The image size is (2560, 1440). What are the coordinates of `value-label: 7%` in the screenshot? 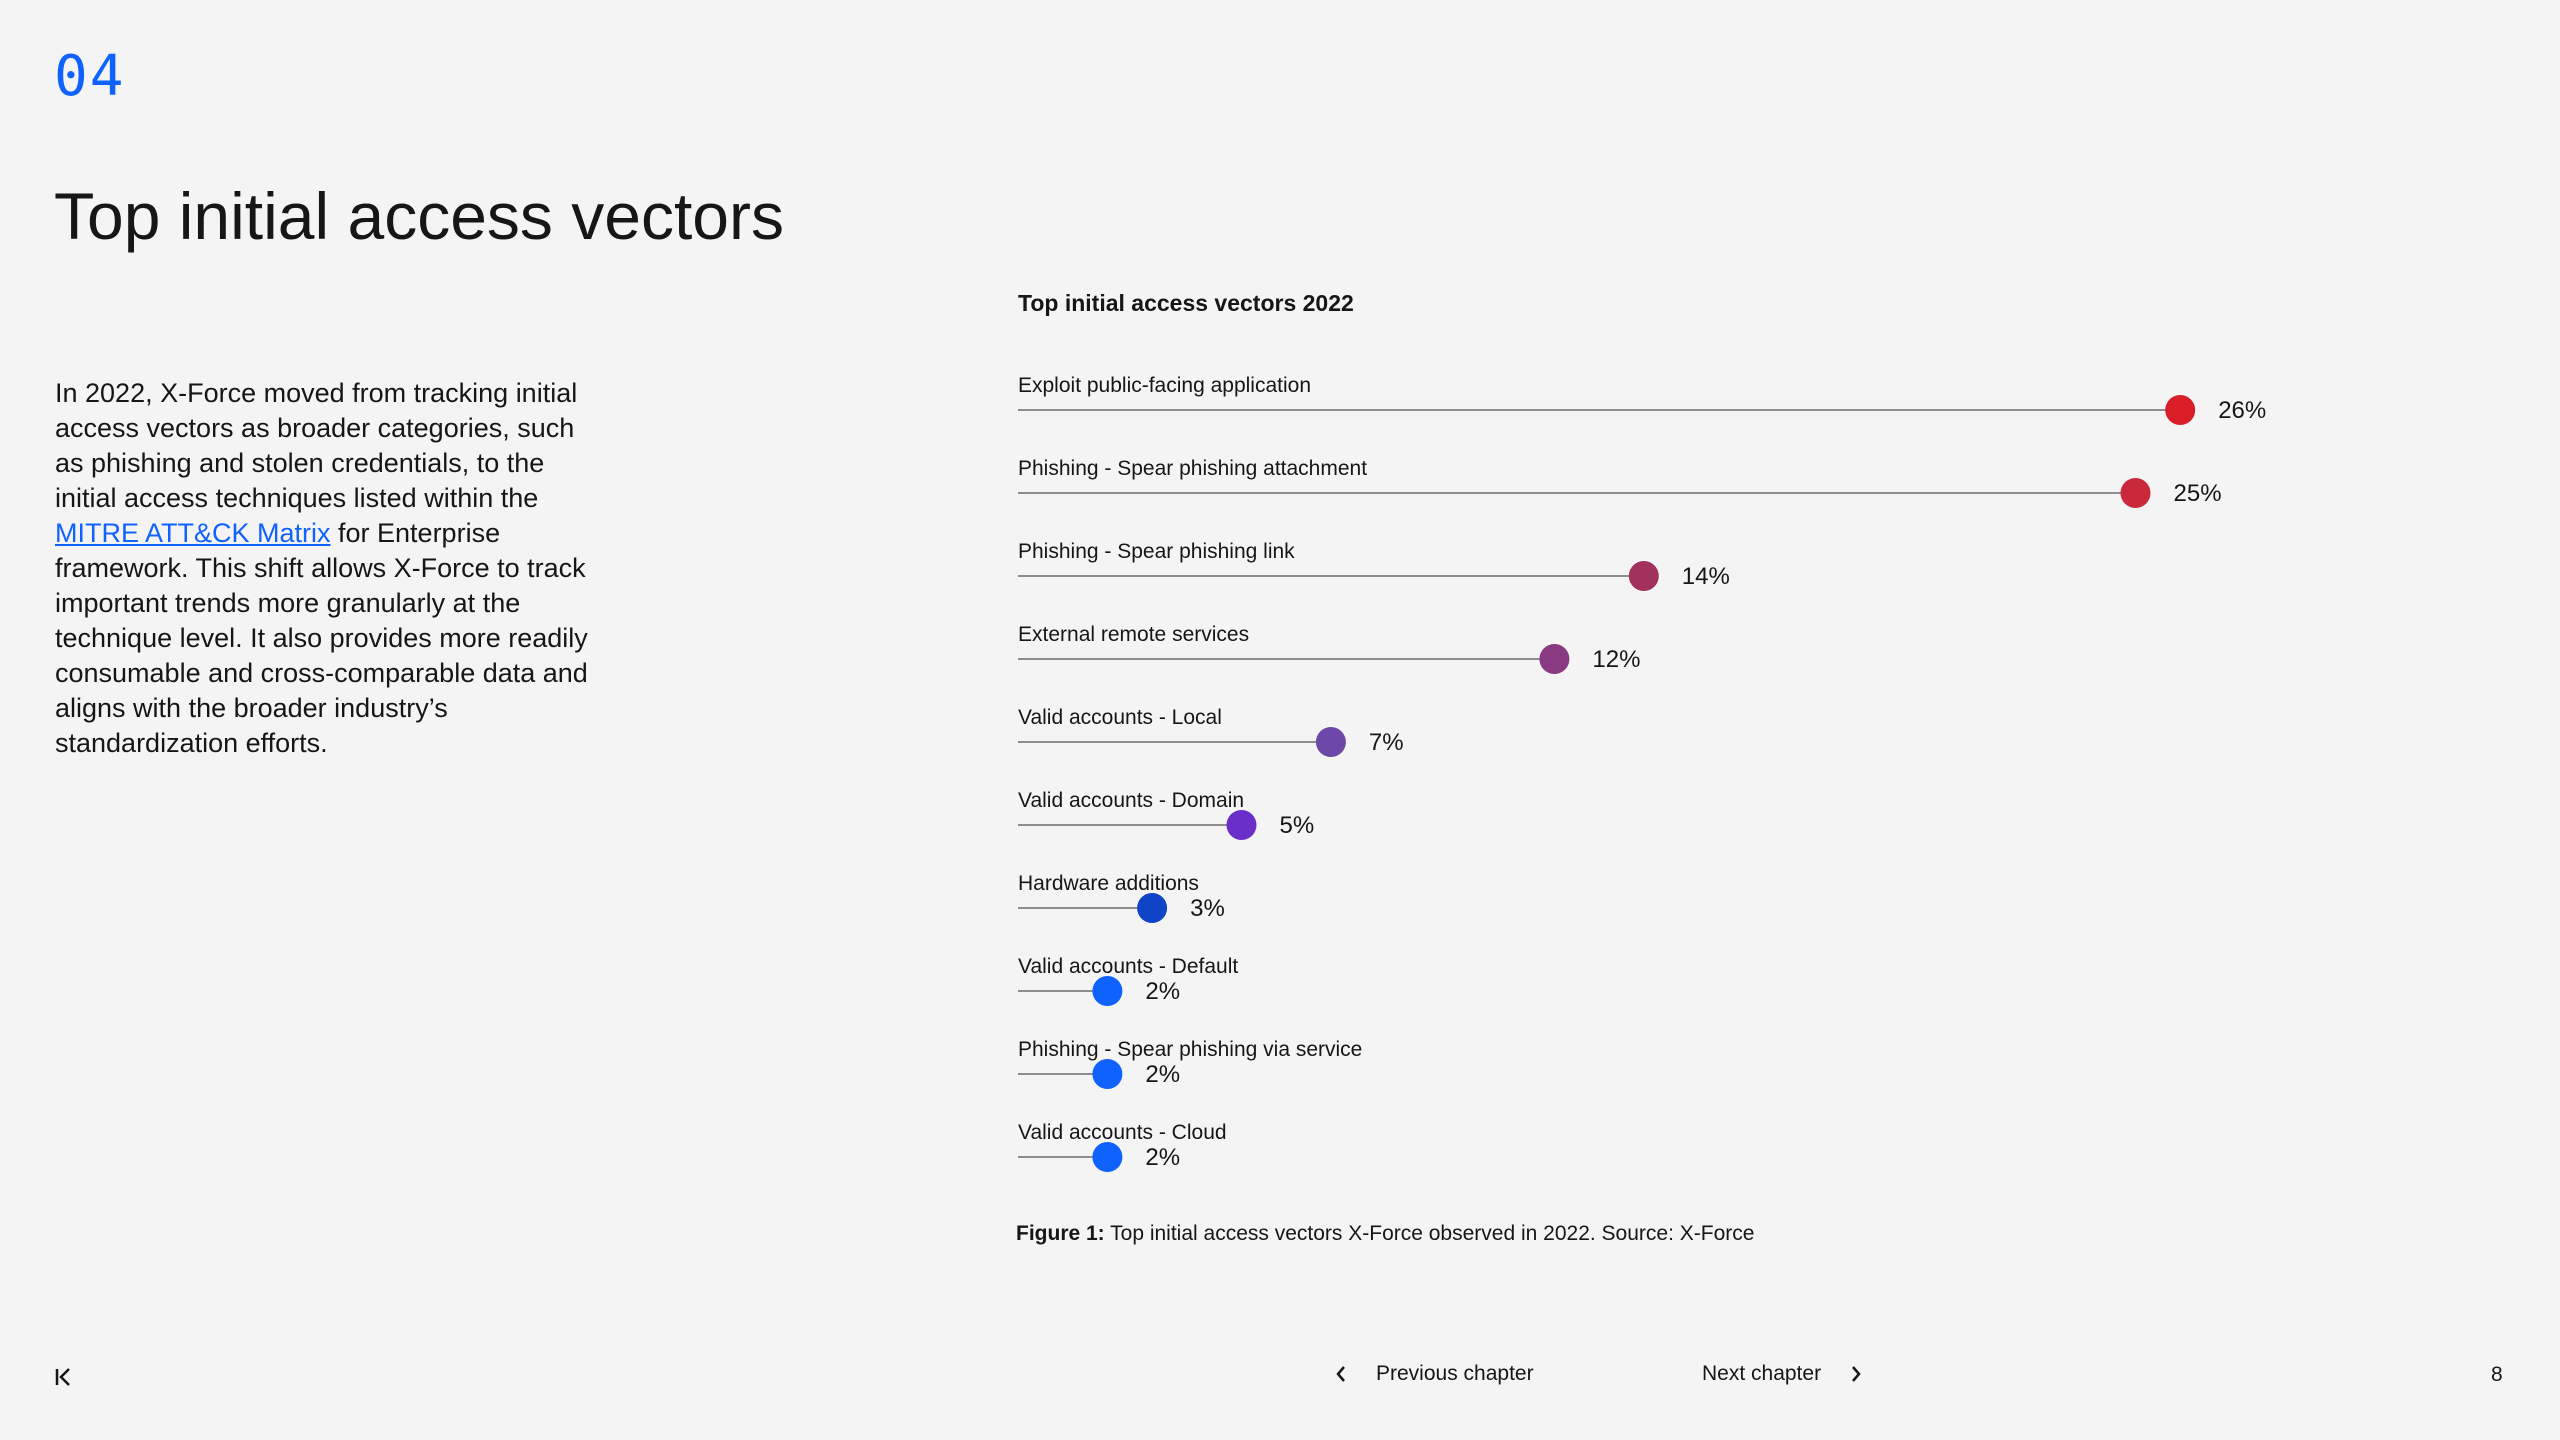 It's located at (1386, 742).